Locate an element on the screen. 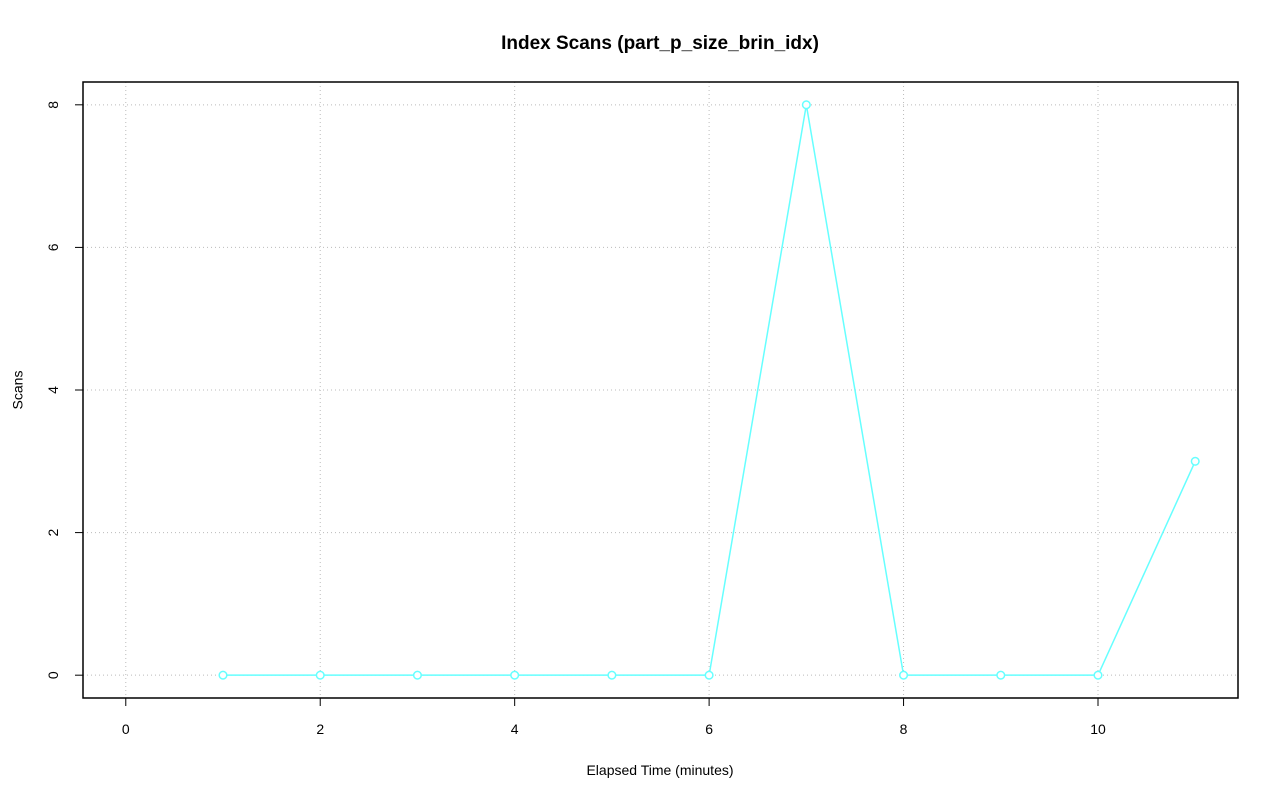 This screenshot has height=801, width=1280. y-tick-label: 6 is located at coordinates (53, 247).